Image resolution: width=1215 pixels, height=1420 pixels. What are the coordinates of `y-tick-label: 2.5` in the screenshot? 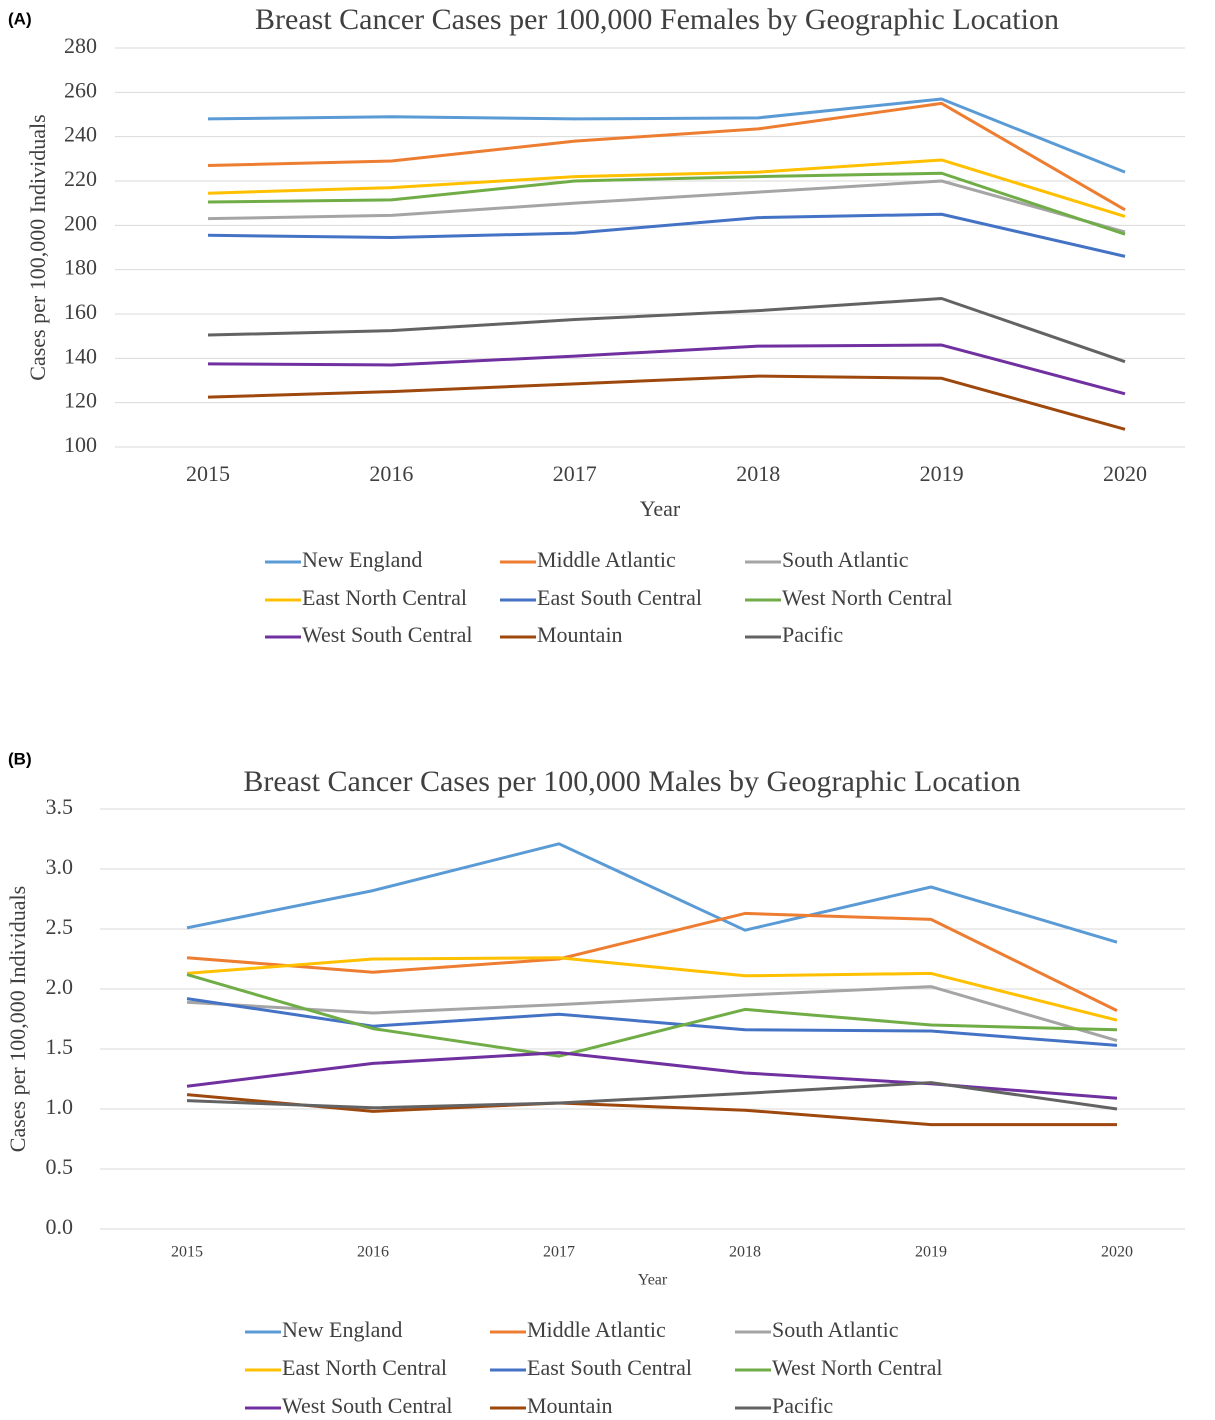 It's located at (60, 926).